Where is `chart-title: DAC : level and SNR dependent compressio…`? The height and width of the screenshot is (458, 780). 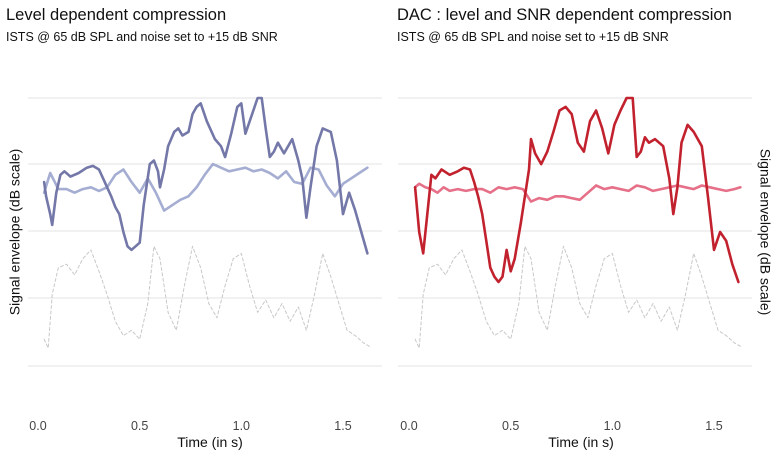
chart-title: DAC : level and SNR dependent compressio… is located at coordinates (564, 15).